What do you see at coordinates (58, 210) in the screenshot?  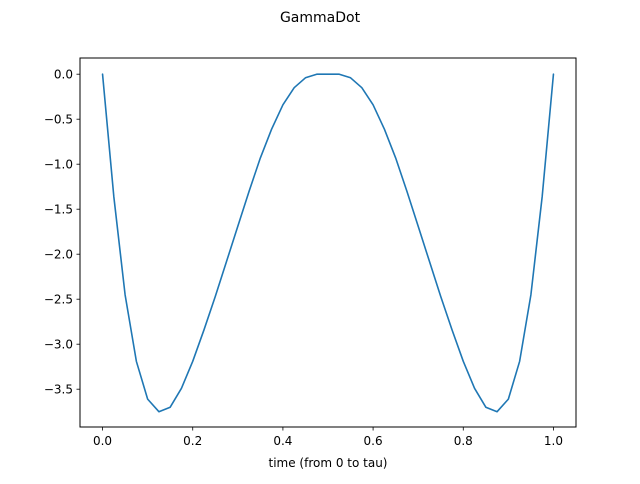 I see `y-tick-label: −1.5` at bounding box center [58, 210].